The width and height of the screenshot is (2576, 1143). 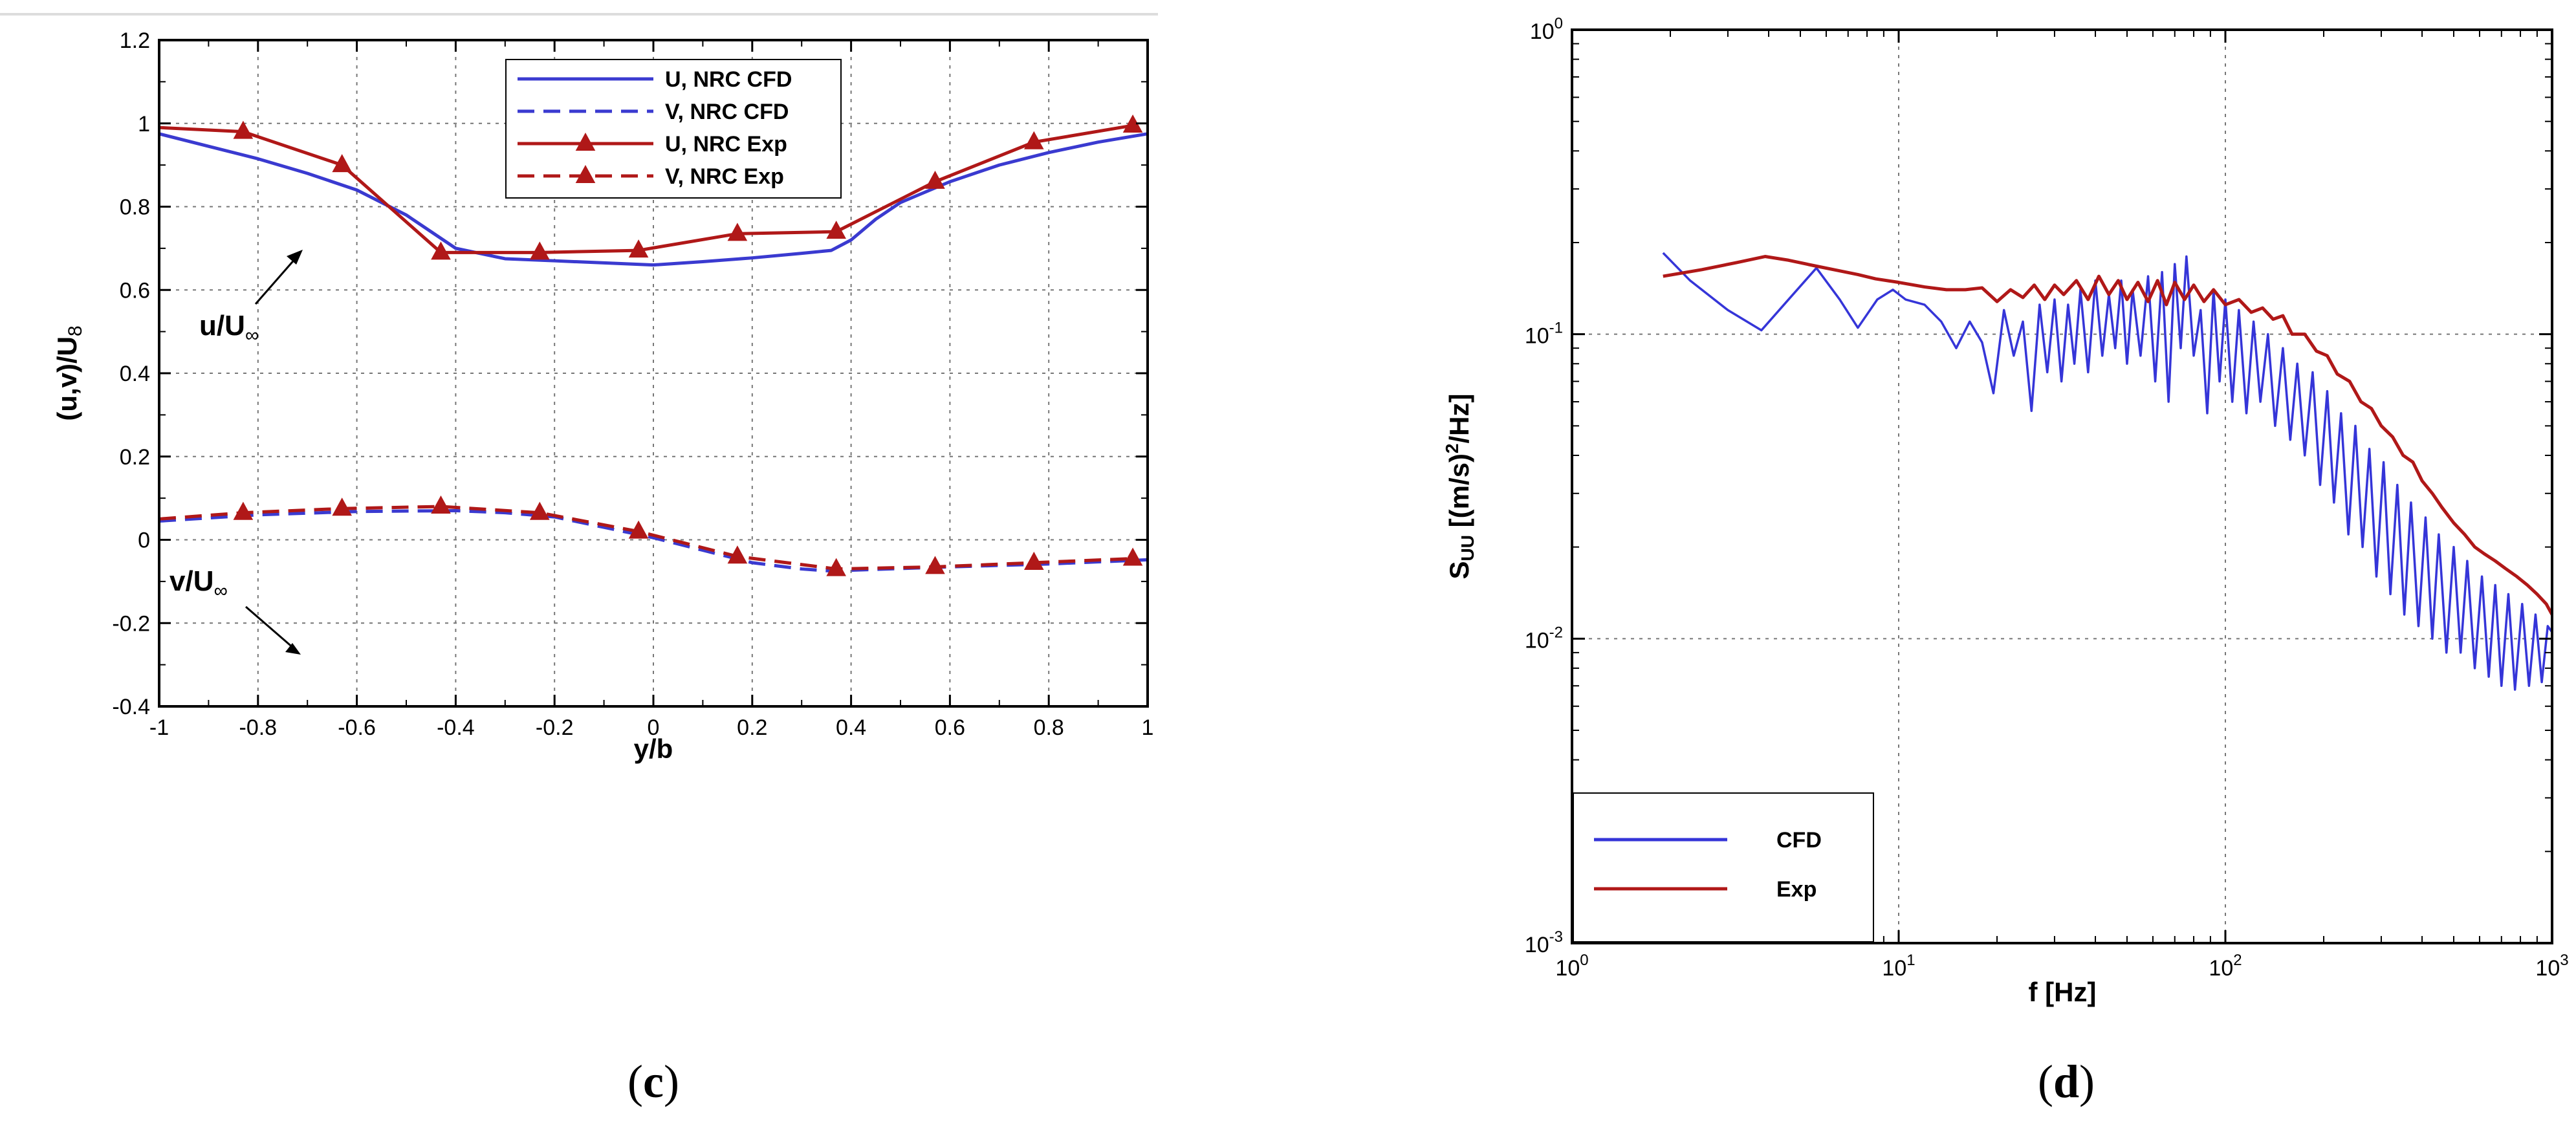 I want to click on panel-d-xlabel: f [Hz], so click(x=2063, y=992).